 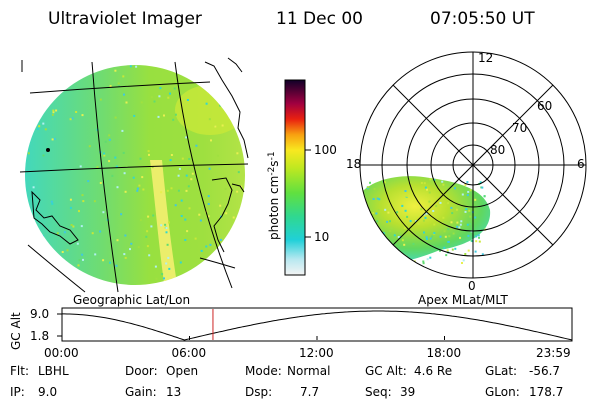 I want to click on altitude-ytick-top: 9.0, so click(x=39, y=314).